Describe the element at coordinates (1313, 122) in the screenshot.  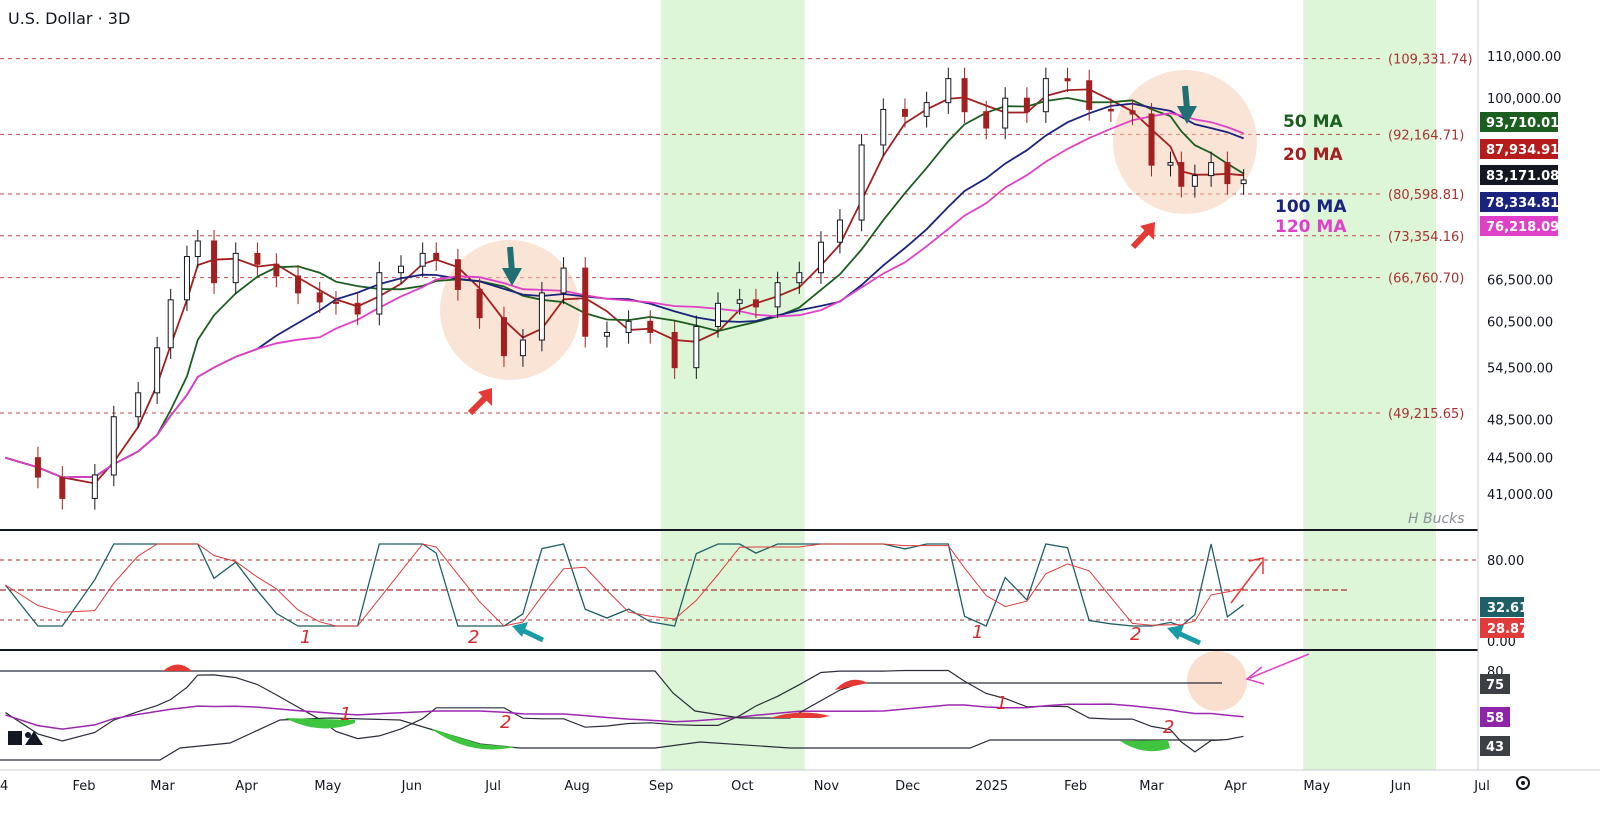
I see `ma-label-50: 50 MA` at that location.